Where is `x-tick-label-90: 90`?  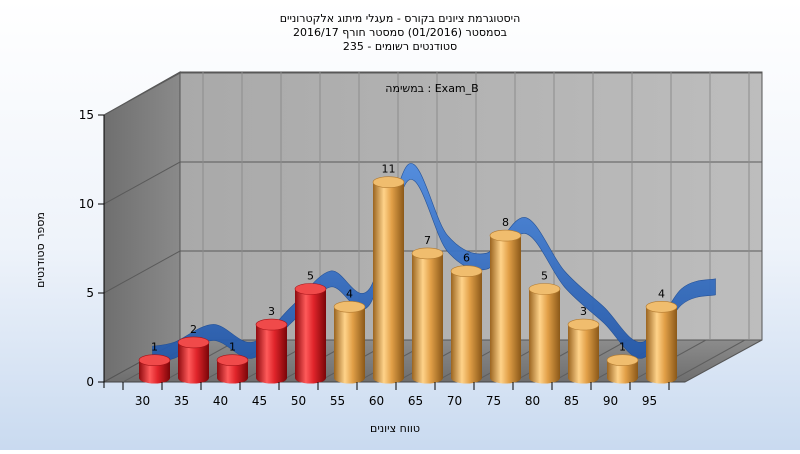 x-tick-label-90: 90 is located at coordinates (610, 401).